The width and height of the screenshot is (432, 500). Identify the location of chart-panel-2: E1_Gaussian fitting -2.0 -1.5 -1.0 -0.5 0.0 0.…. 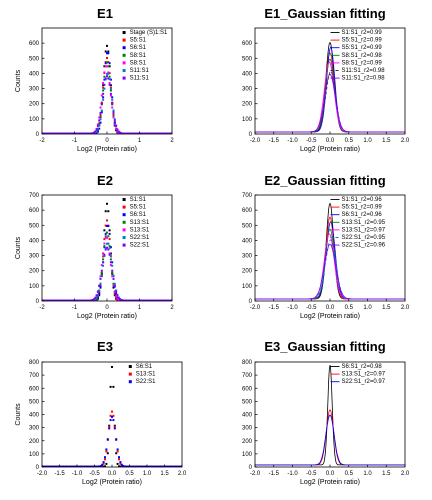
(326, 79).